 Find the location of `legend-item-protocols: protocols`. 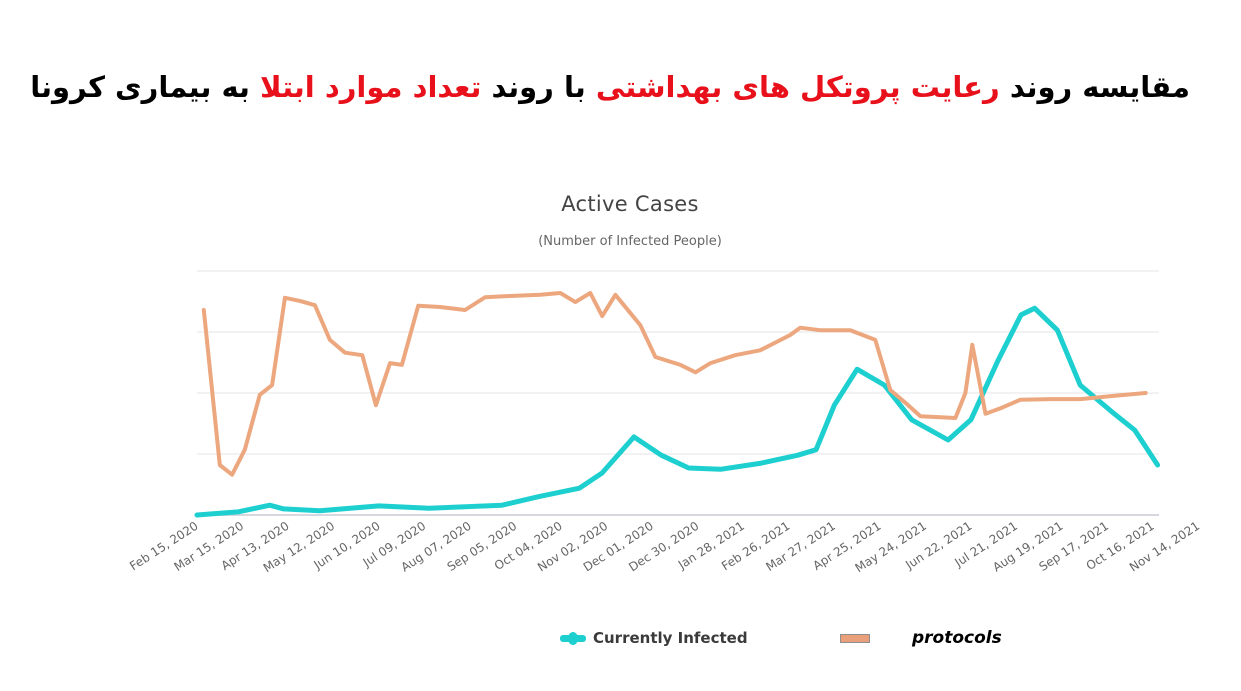

legend-item-protocols: protocols is located at coordinates (921, 638).